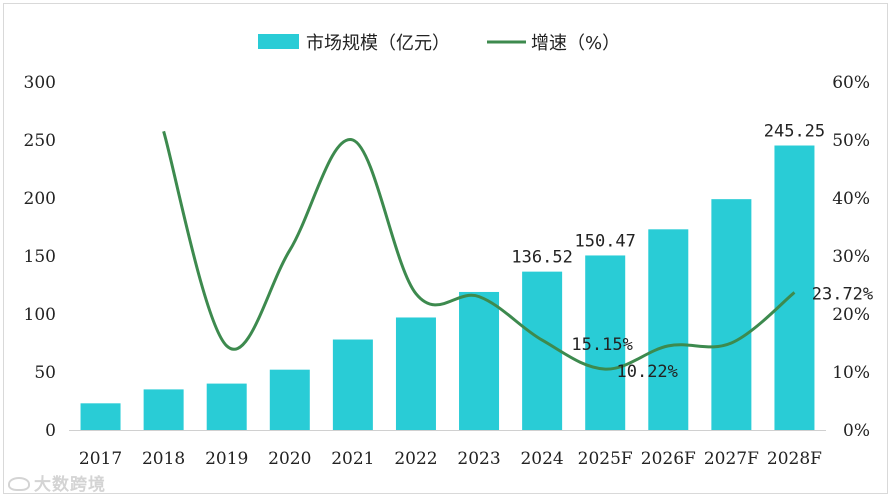  Describe the element at coordinates (278, 41) in the screenshot. I see `legend-swatch-market-size` at that location.